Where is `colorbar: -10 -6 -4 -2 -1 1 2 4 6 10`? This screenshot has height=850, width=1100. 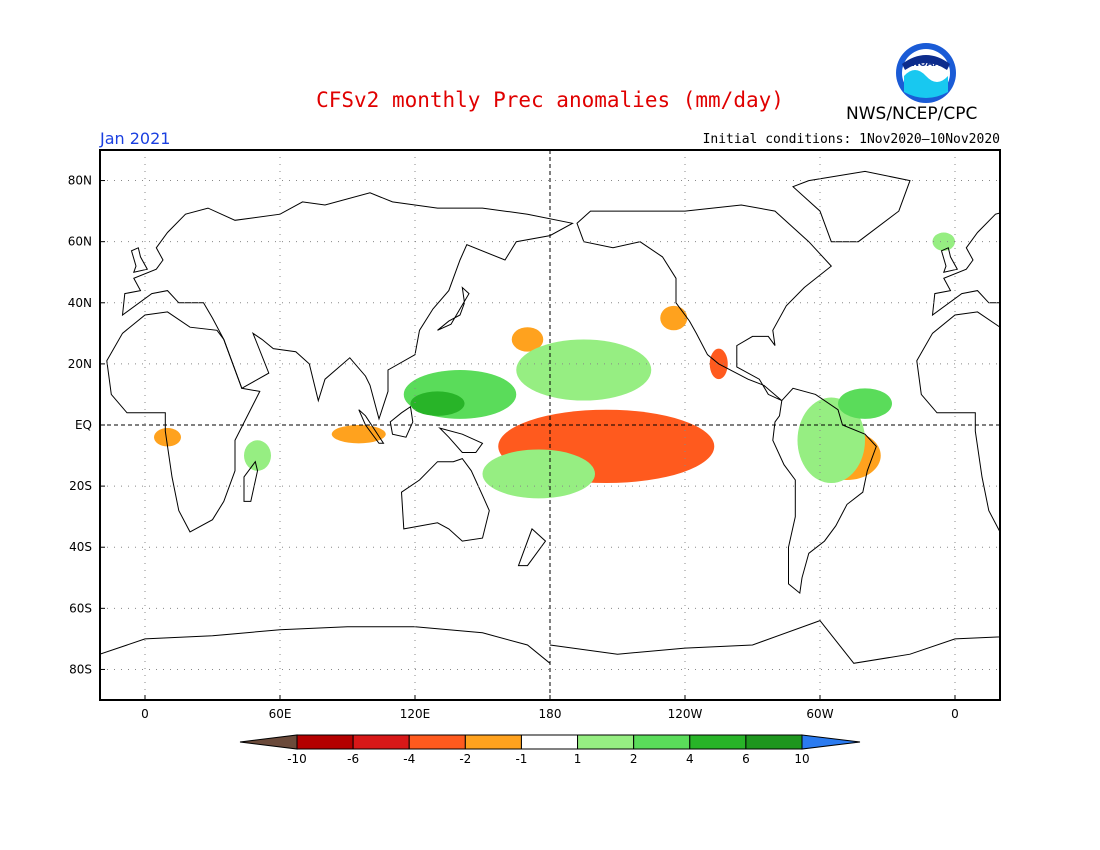
colorbar: -10 -6 -4 -2 -1 1 2 4 6 10 is located at coordinates (550, 750).